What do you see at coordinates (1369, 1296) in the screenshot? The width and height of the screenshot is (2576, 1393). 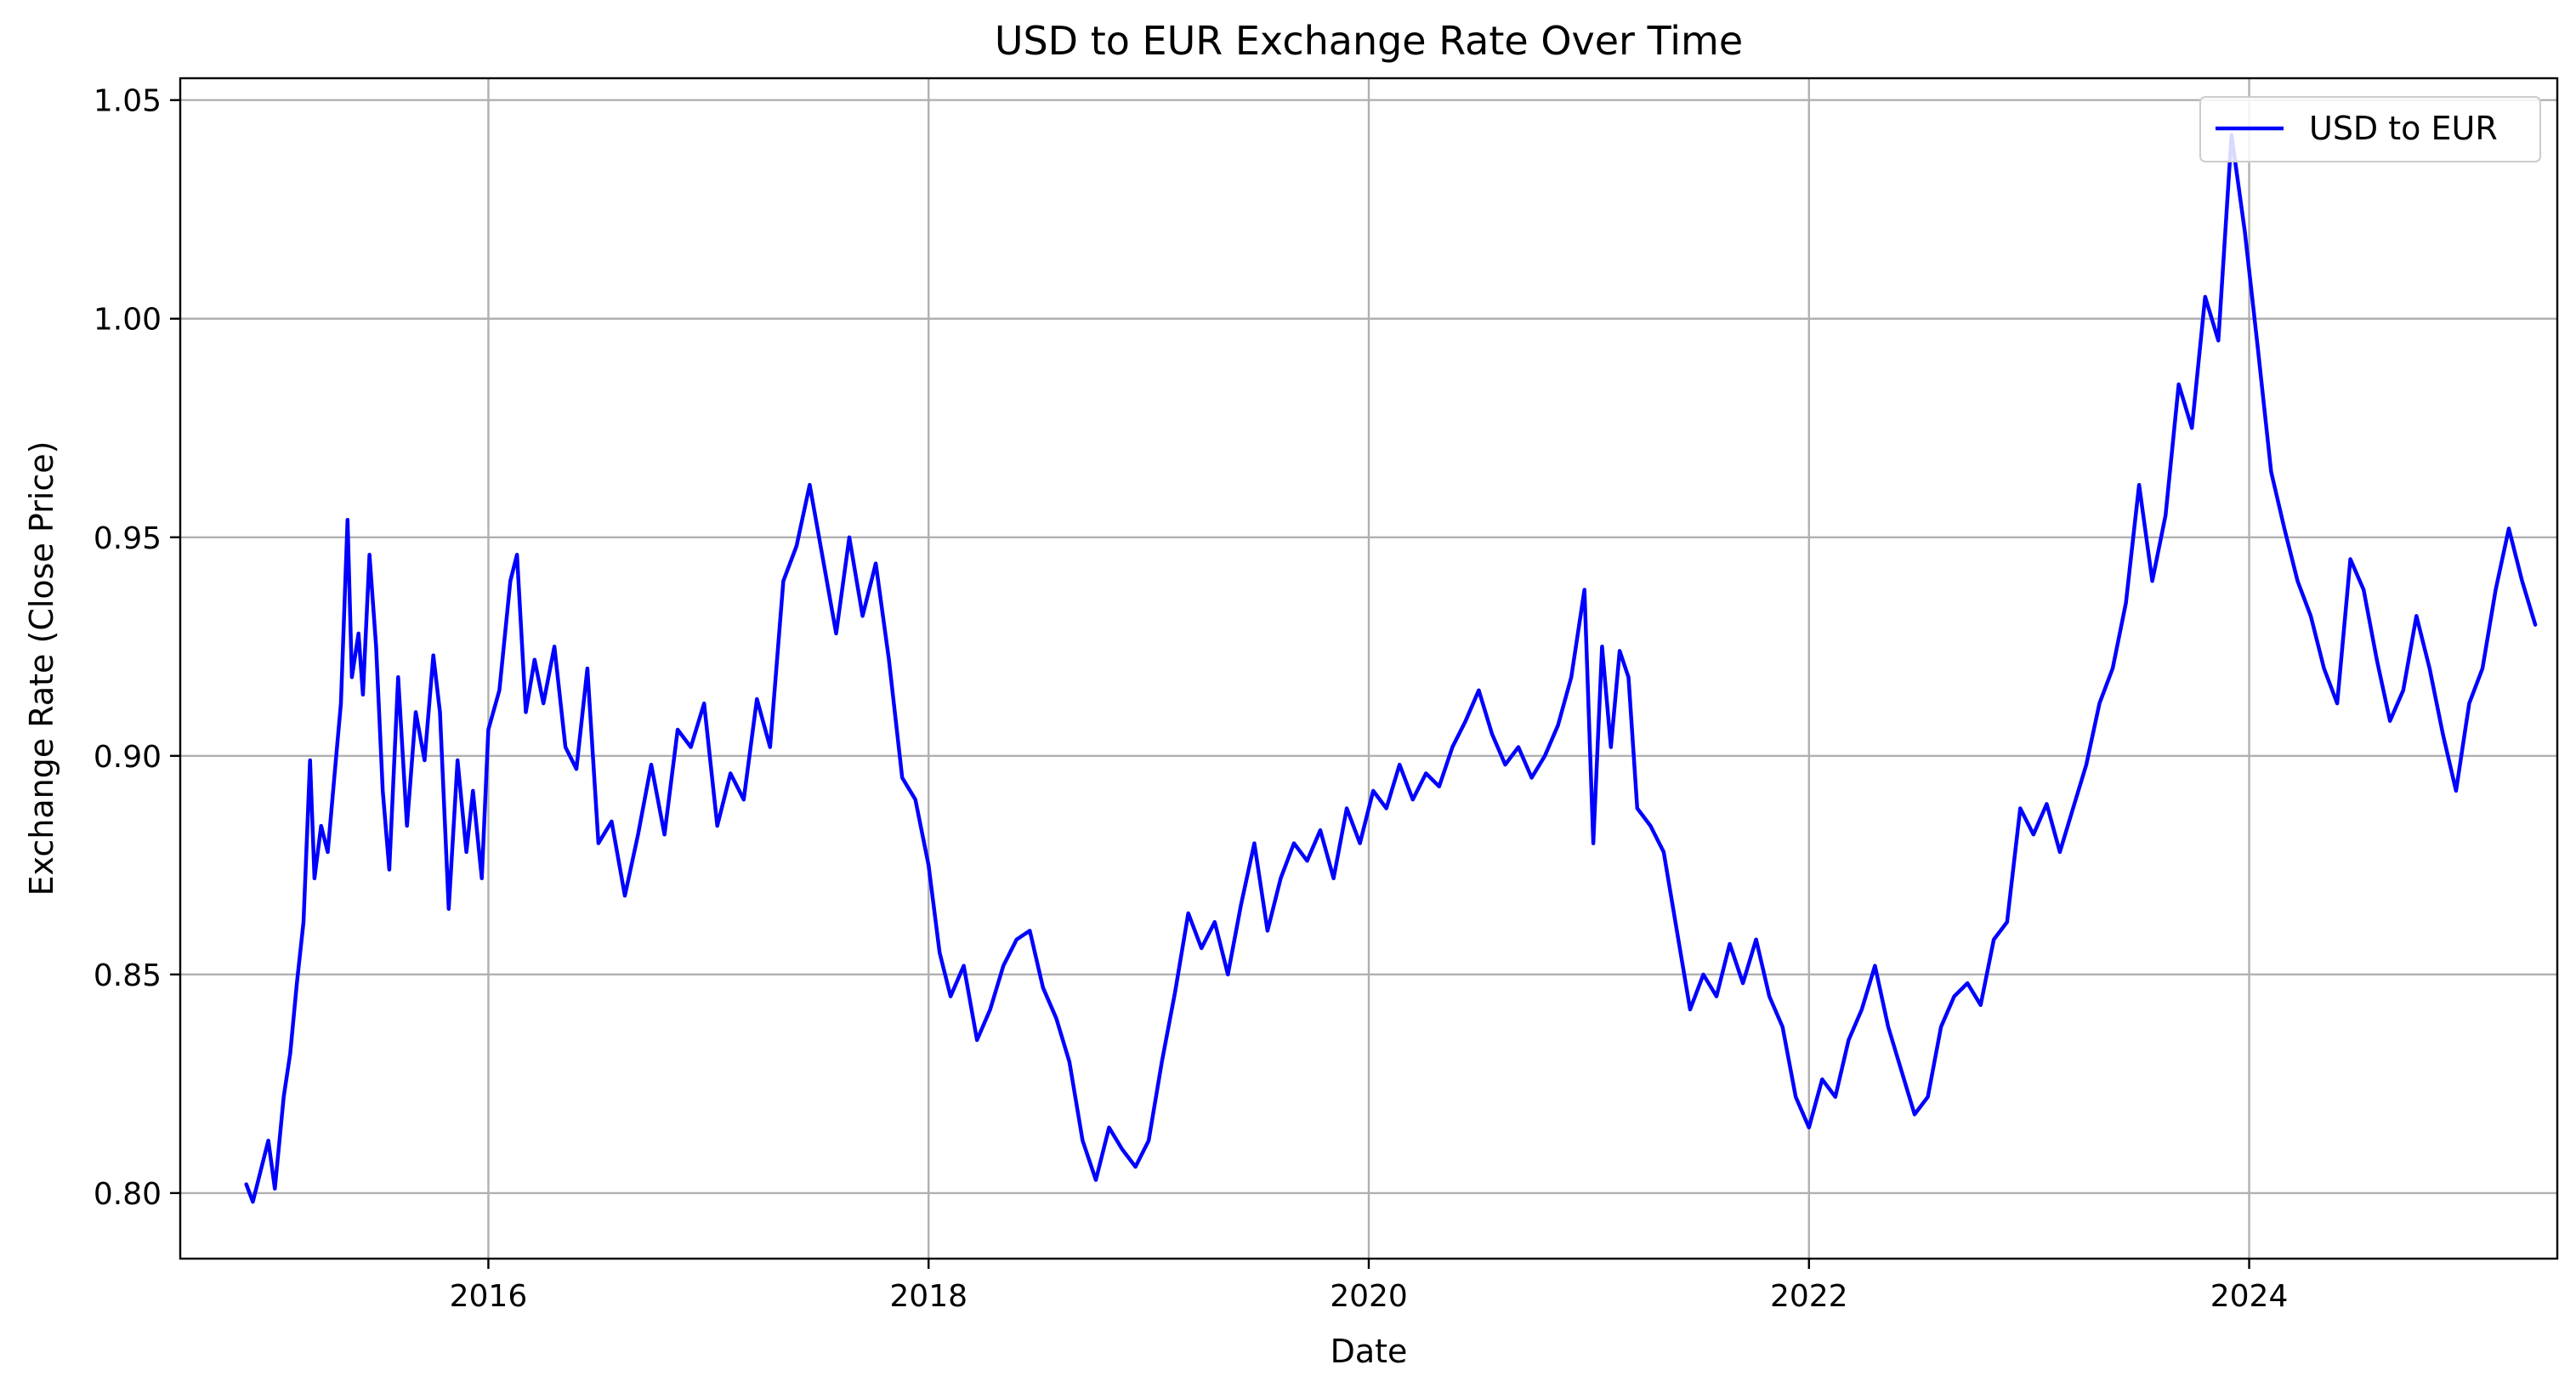 I see `x-tick-label: 2020` at bounding box center [1369, 1296].